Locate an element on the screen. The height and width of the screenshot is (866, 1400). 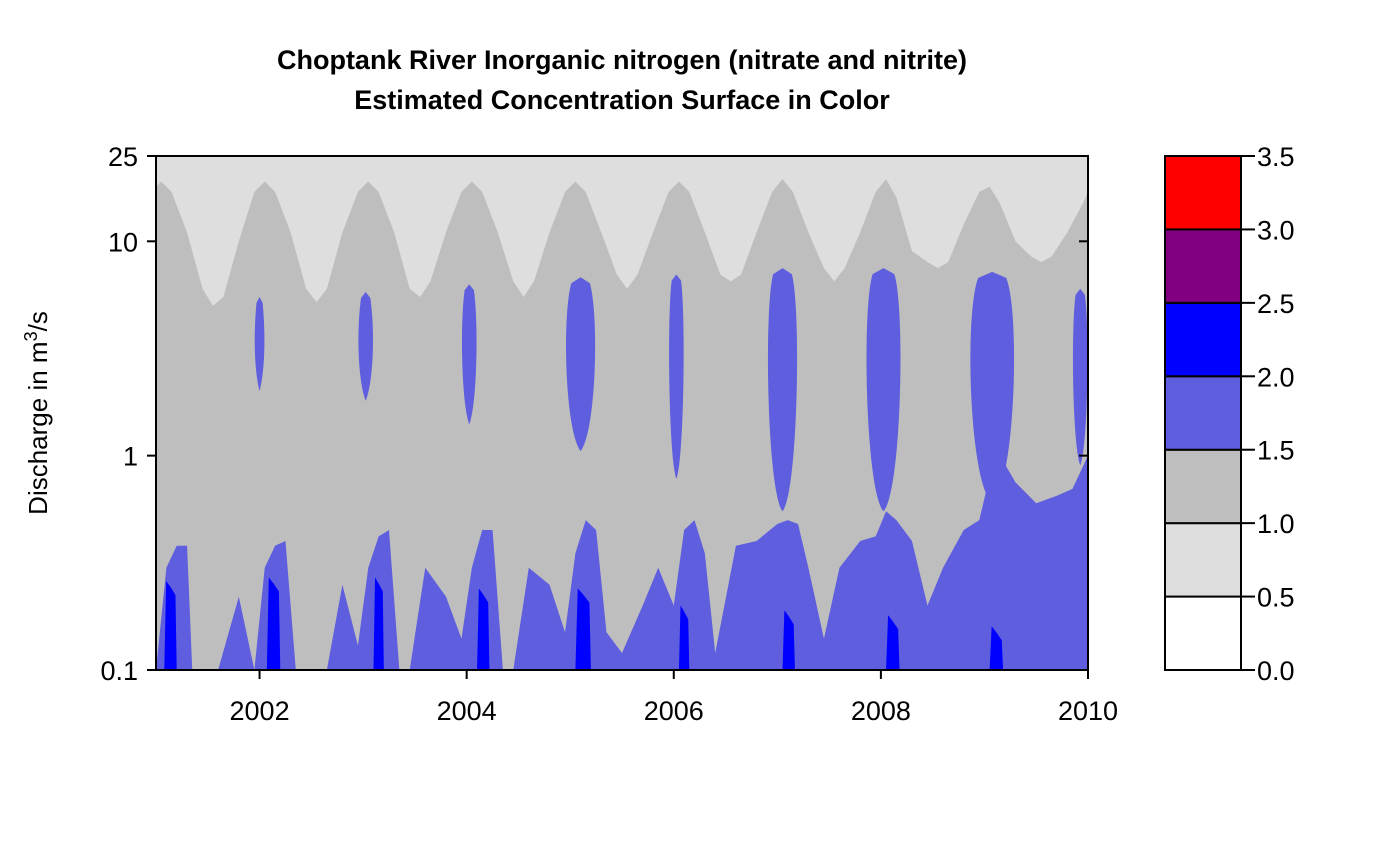
x-tick-label: 2002 is located at coordinates (260, 711).